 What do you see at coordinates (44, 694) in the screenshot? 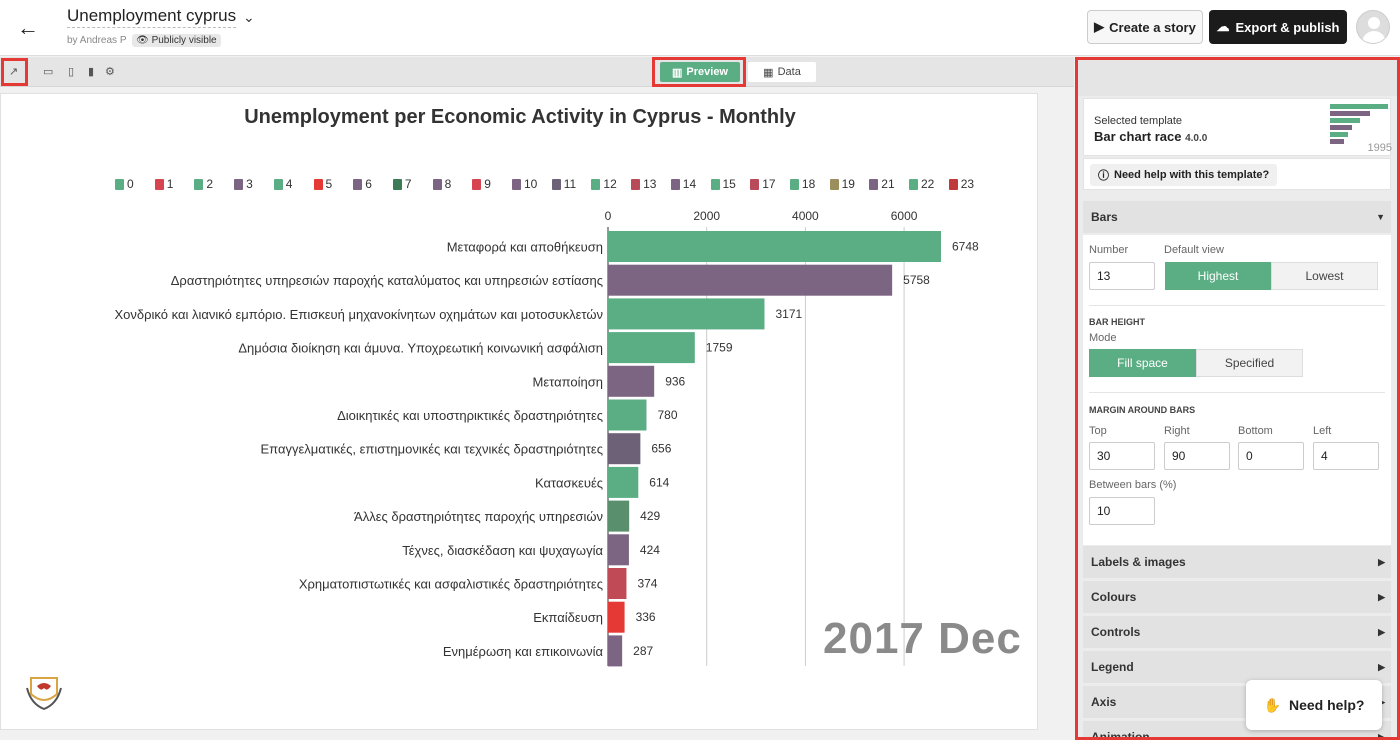
I see `cyprus-emblem-icon` at bounding box center [44, 694].